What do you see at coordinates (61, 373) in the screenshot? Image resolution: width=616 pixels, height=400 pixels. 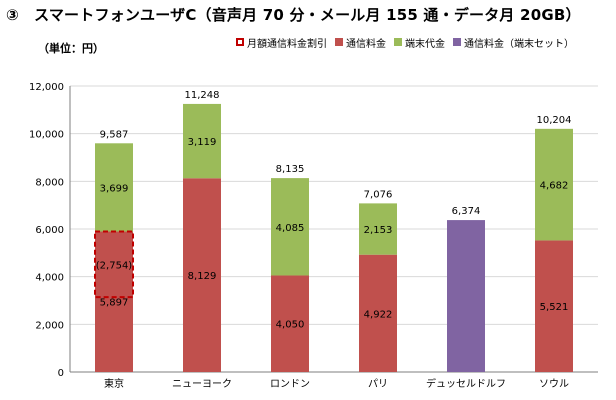 I see `y-tick-label: 0` at bounding box center [61, 373].